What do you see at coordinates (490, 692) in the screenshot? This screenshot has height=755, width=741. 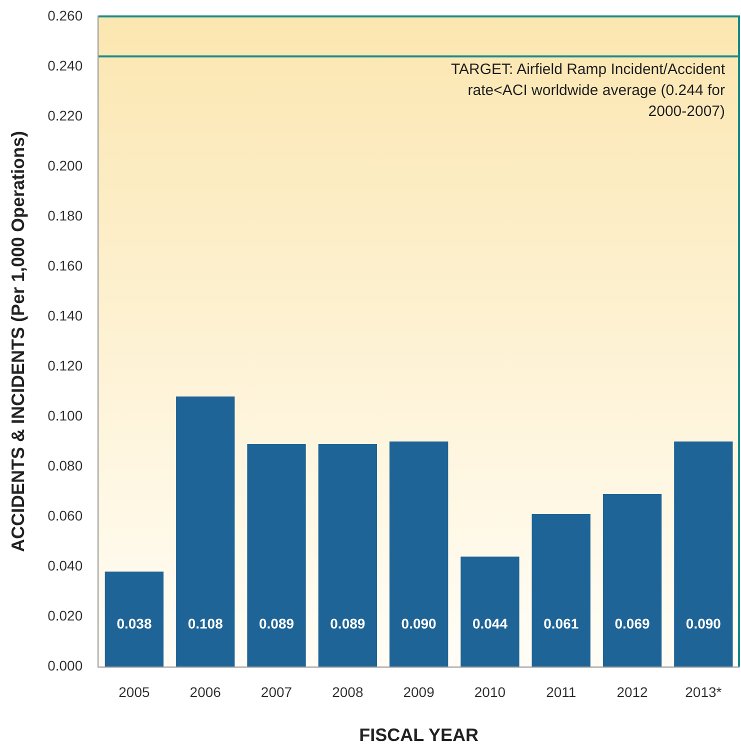 I see `x-tick-label: 2010` at bounding box center [490, 692].